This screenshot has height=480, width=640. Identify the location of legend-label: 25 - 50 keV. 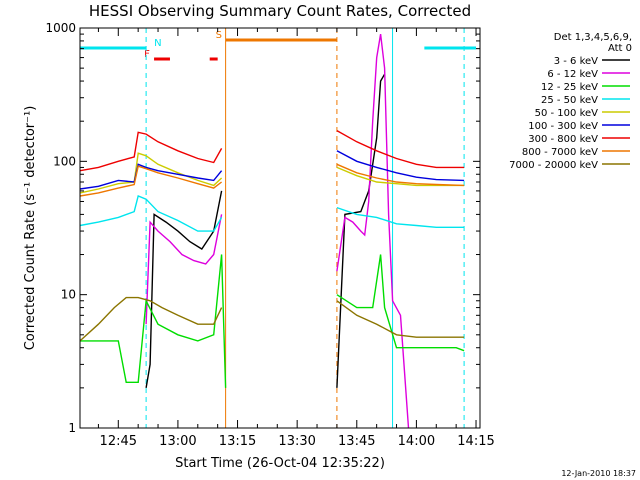
(569, 100).